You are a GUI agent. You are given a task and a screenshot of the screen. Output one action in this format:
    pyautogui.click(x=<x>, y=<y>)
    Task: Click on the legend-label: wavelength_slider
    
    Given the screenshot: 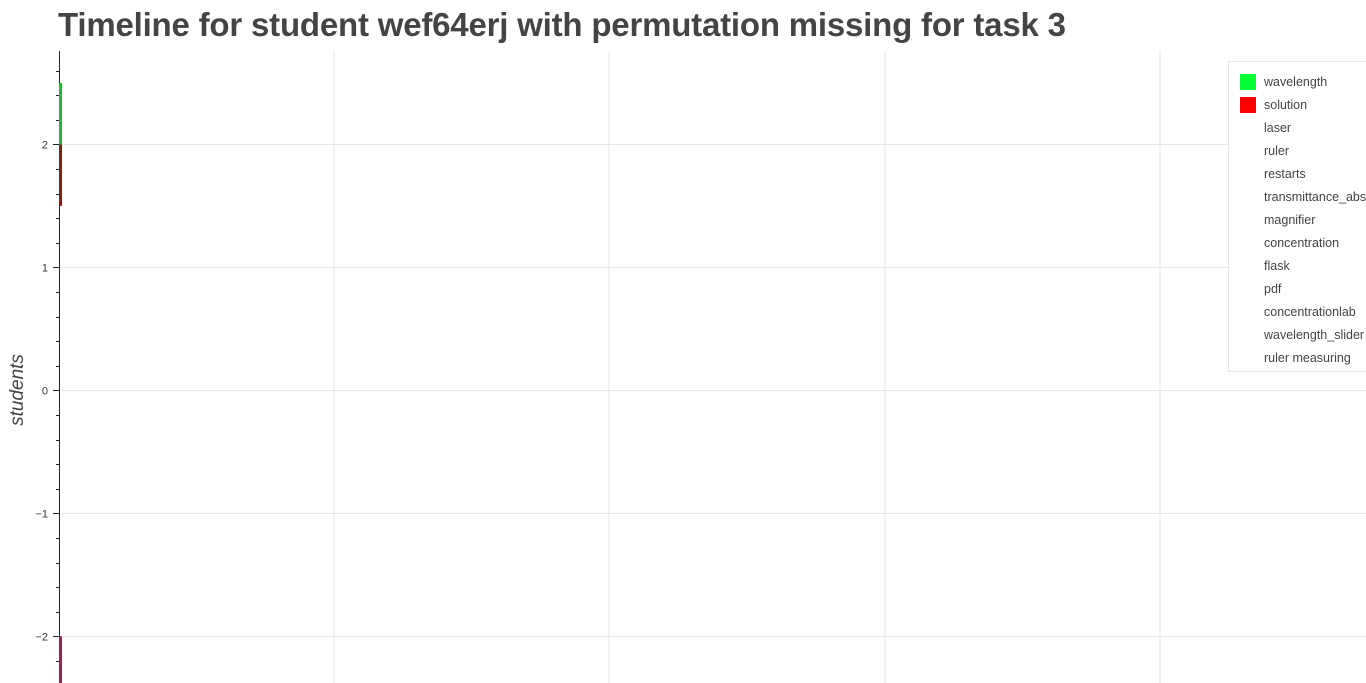 What is the action you would take?
    pyautogui.click(x=1314, y=334)
    